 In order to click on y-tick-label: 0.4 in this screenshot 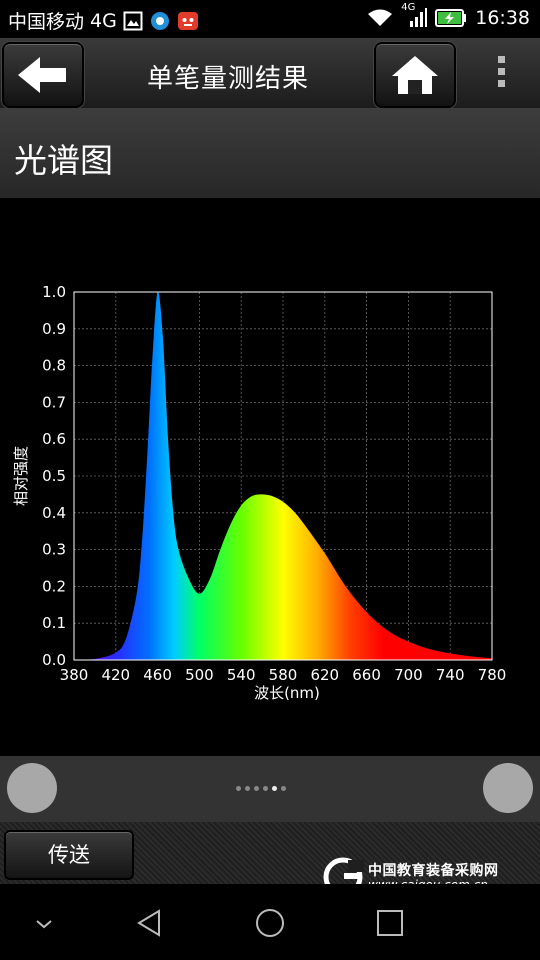, I will do `click(54, 513)`.